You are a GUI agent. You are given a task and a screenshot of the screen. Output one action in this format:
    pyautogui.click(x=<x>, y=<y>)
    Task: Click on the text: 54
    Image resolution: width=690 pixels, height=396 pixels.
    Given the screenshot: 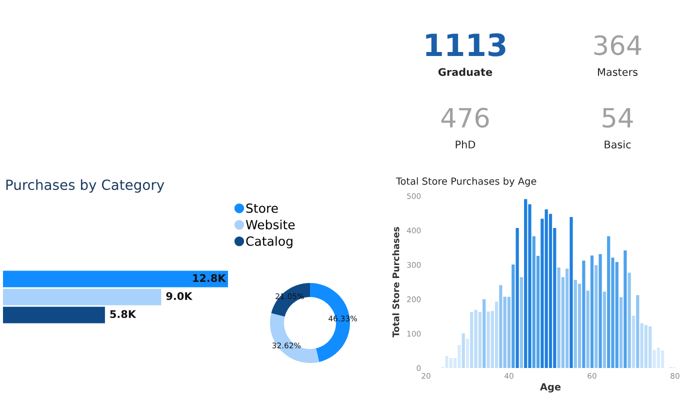 What is the action you would take?
    pyautogui.click(x=617, y=118)
    